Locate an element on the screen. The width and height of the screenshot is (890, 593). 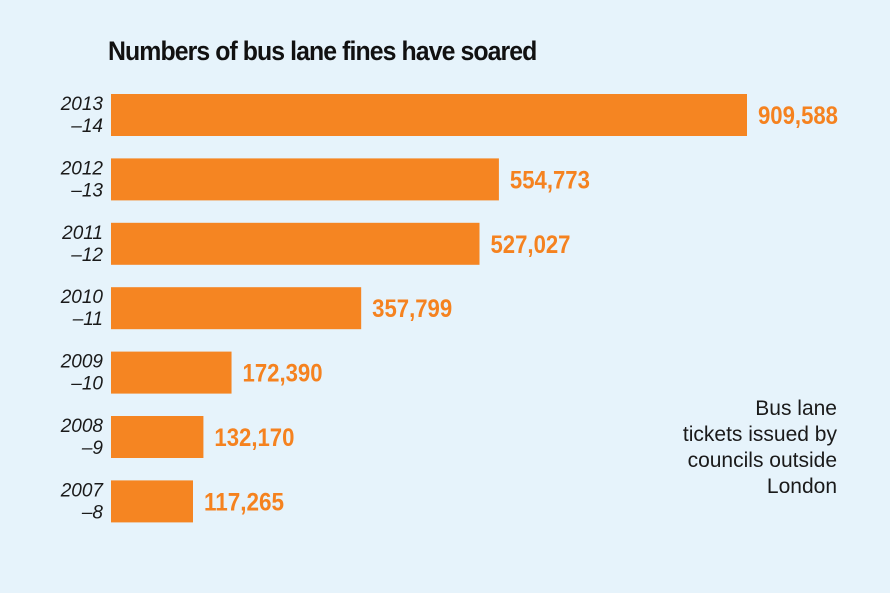
category-label-2013: 2013 –14 is located at coordinates (82, 115).